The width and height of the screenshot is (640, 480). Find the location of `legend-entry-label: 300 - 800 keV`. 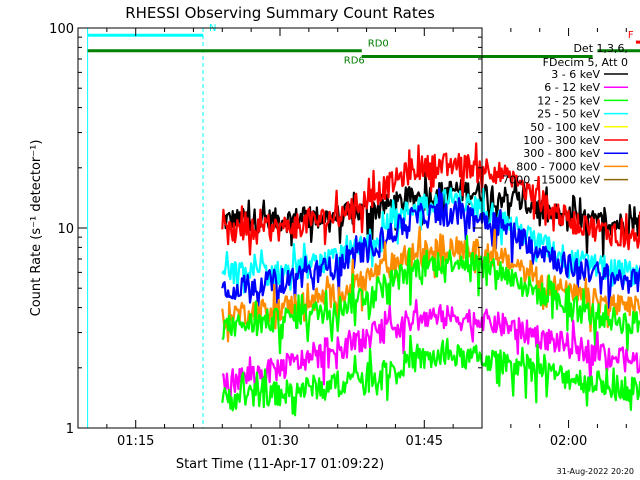

legend-entry-label: 300 - 800 keV is located at coordinates (561, 153).